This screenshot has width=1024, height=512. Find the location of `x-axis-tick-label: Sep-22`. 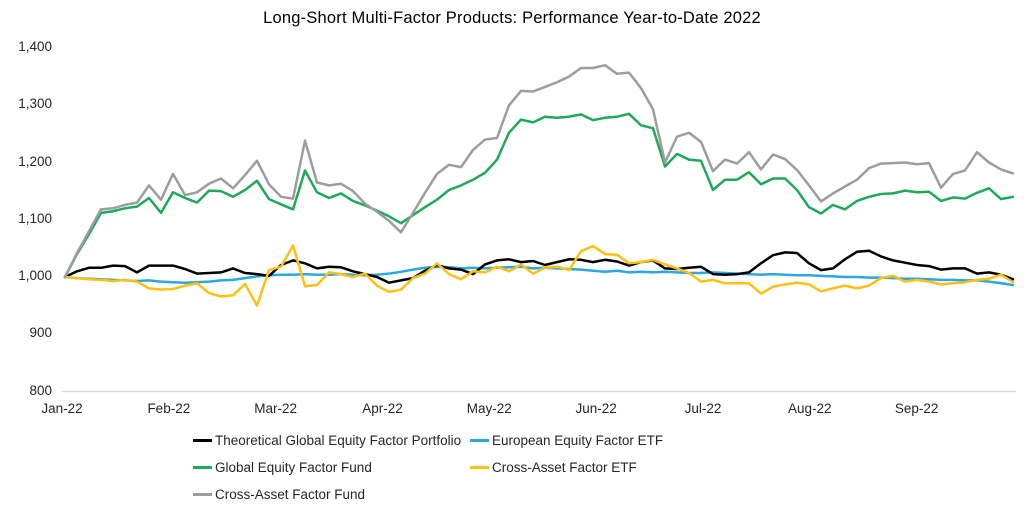

x-axis-tick-label: Sep-22 is located at coordinates (916, 408).